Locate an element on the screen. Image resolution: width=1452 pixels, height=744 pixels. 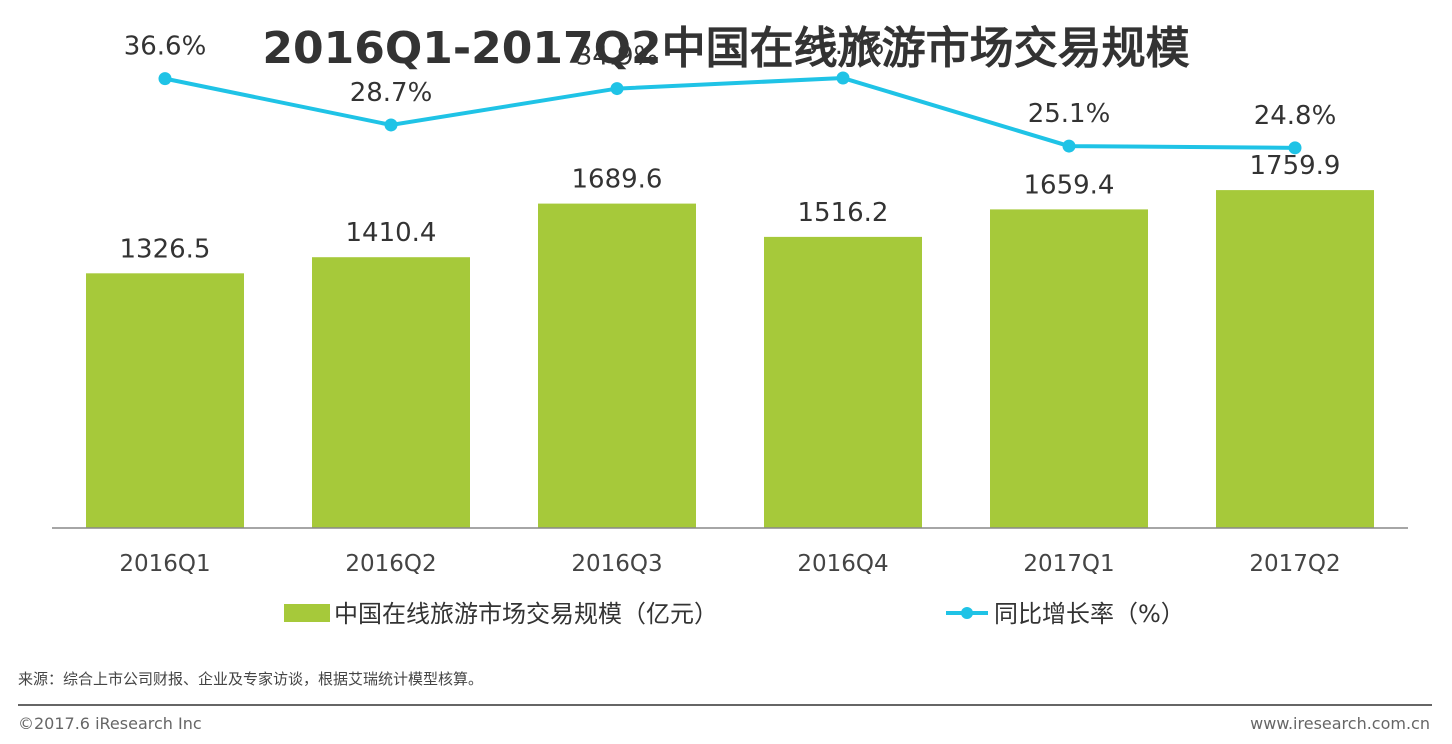
copyright-text: ©2017.6 iResearch Inc is located at coordinates (110, 723).